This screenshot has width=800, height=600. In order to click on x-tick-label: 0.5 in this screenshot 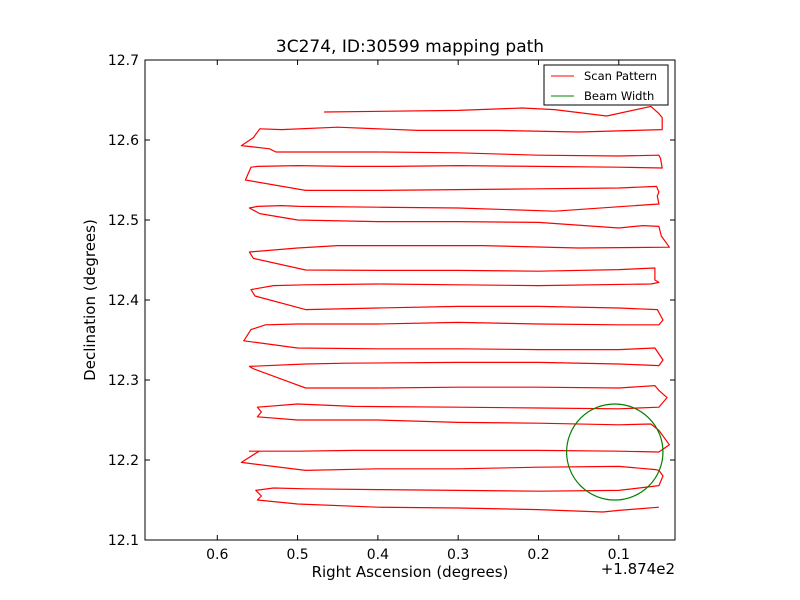, I will do `click(297, 555)`.